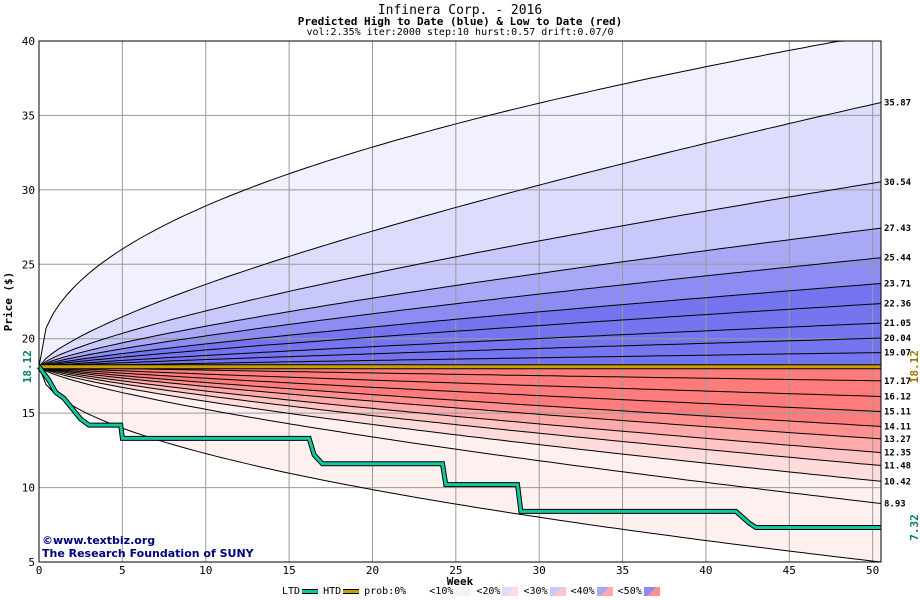  I want to click on legend-item-20: <20%, so click(498, 591).